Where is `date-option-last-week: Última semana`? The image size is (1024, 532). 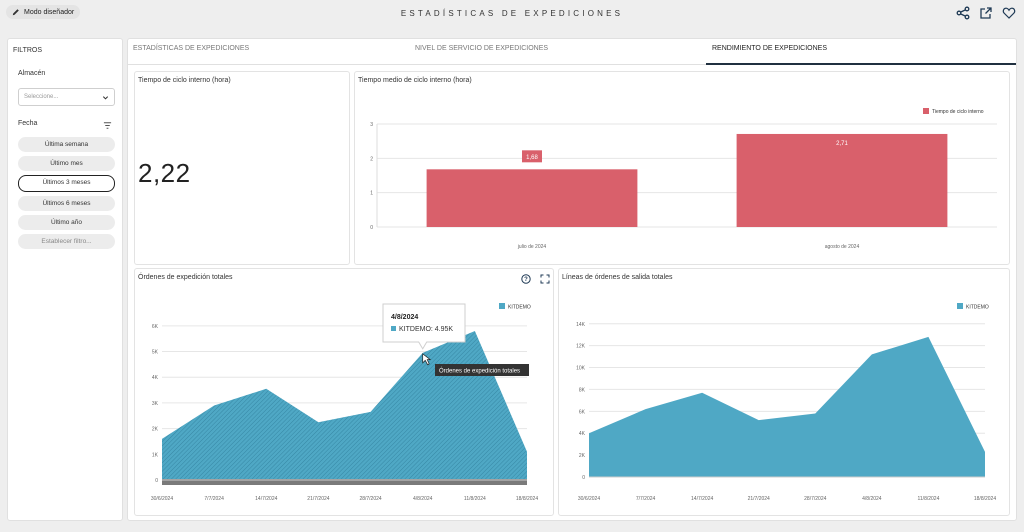 date-option-last-week: Última semana is located at coordinates (66, 144).